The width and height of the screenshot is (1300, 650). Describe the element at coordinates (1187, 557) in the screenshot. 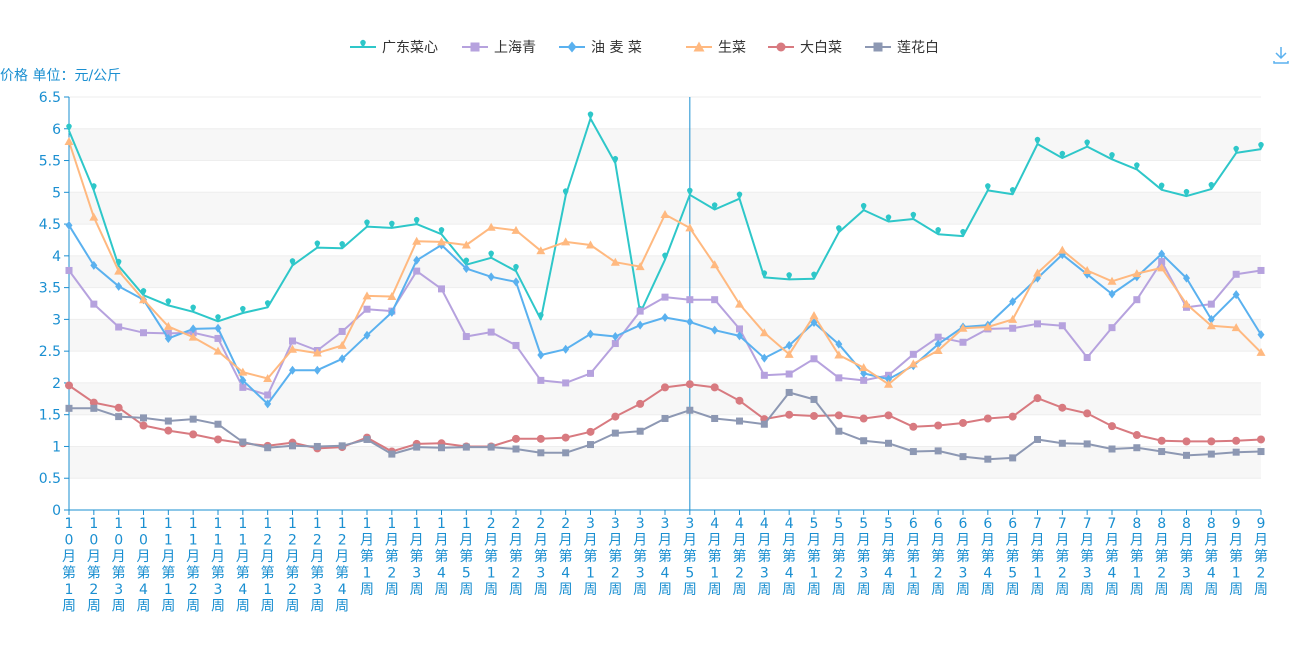

I see `x-tick-label: 8 月第 3 周` at that location.